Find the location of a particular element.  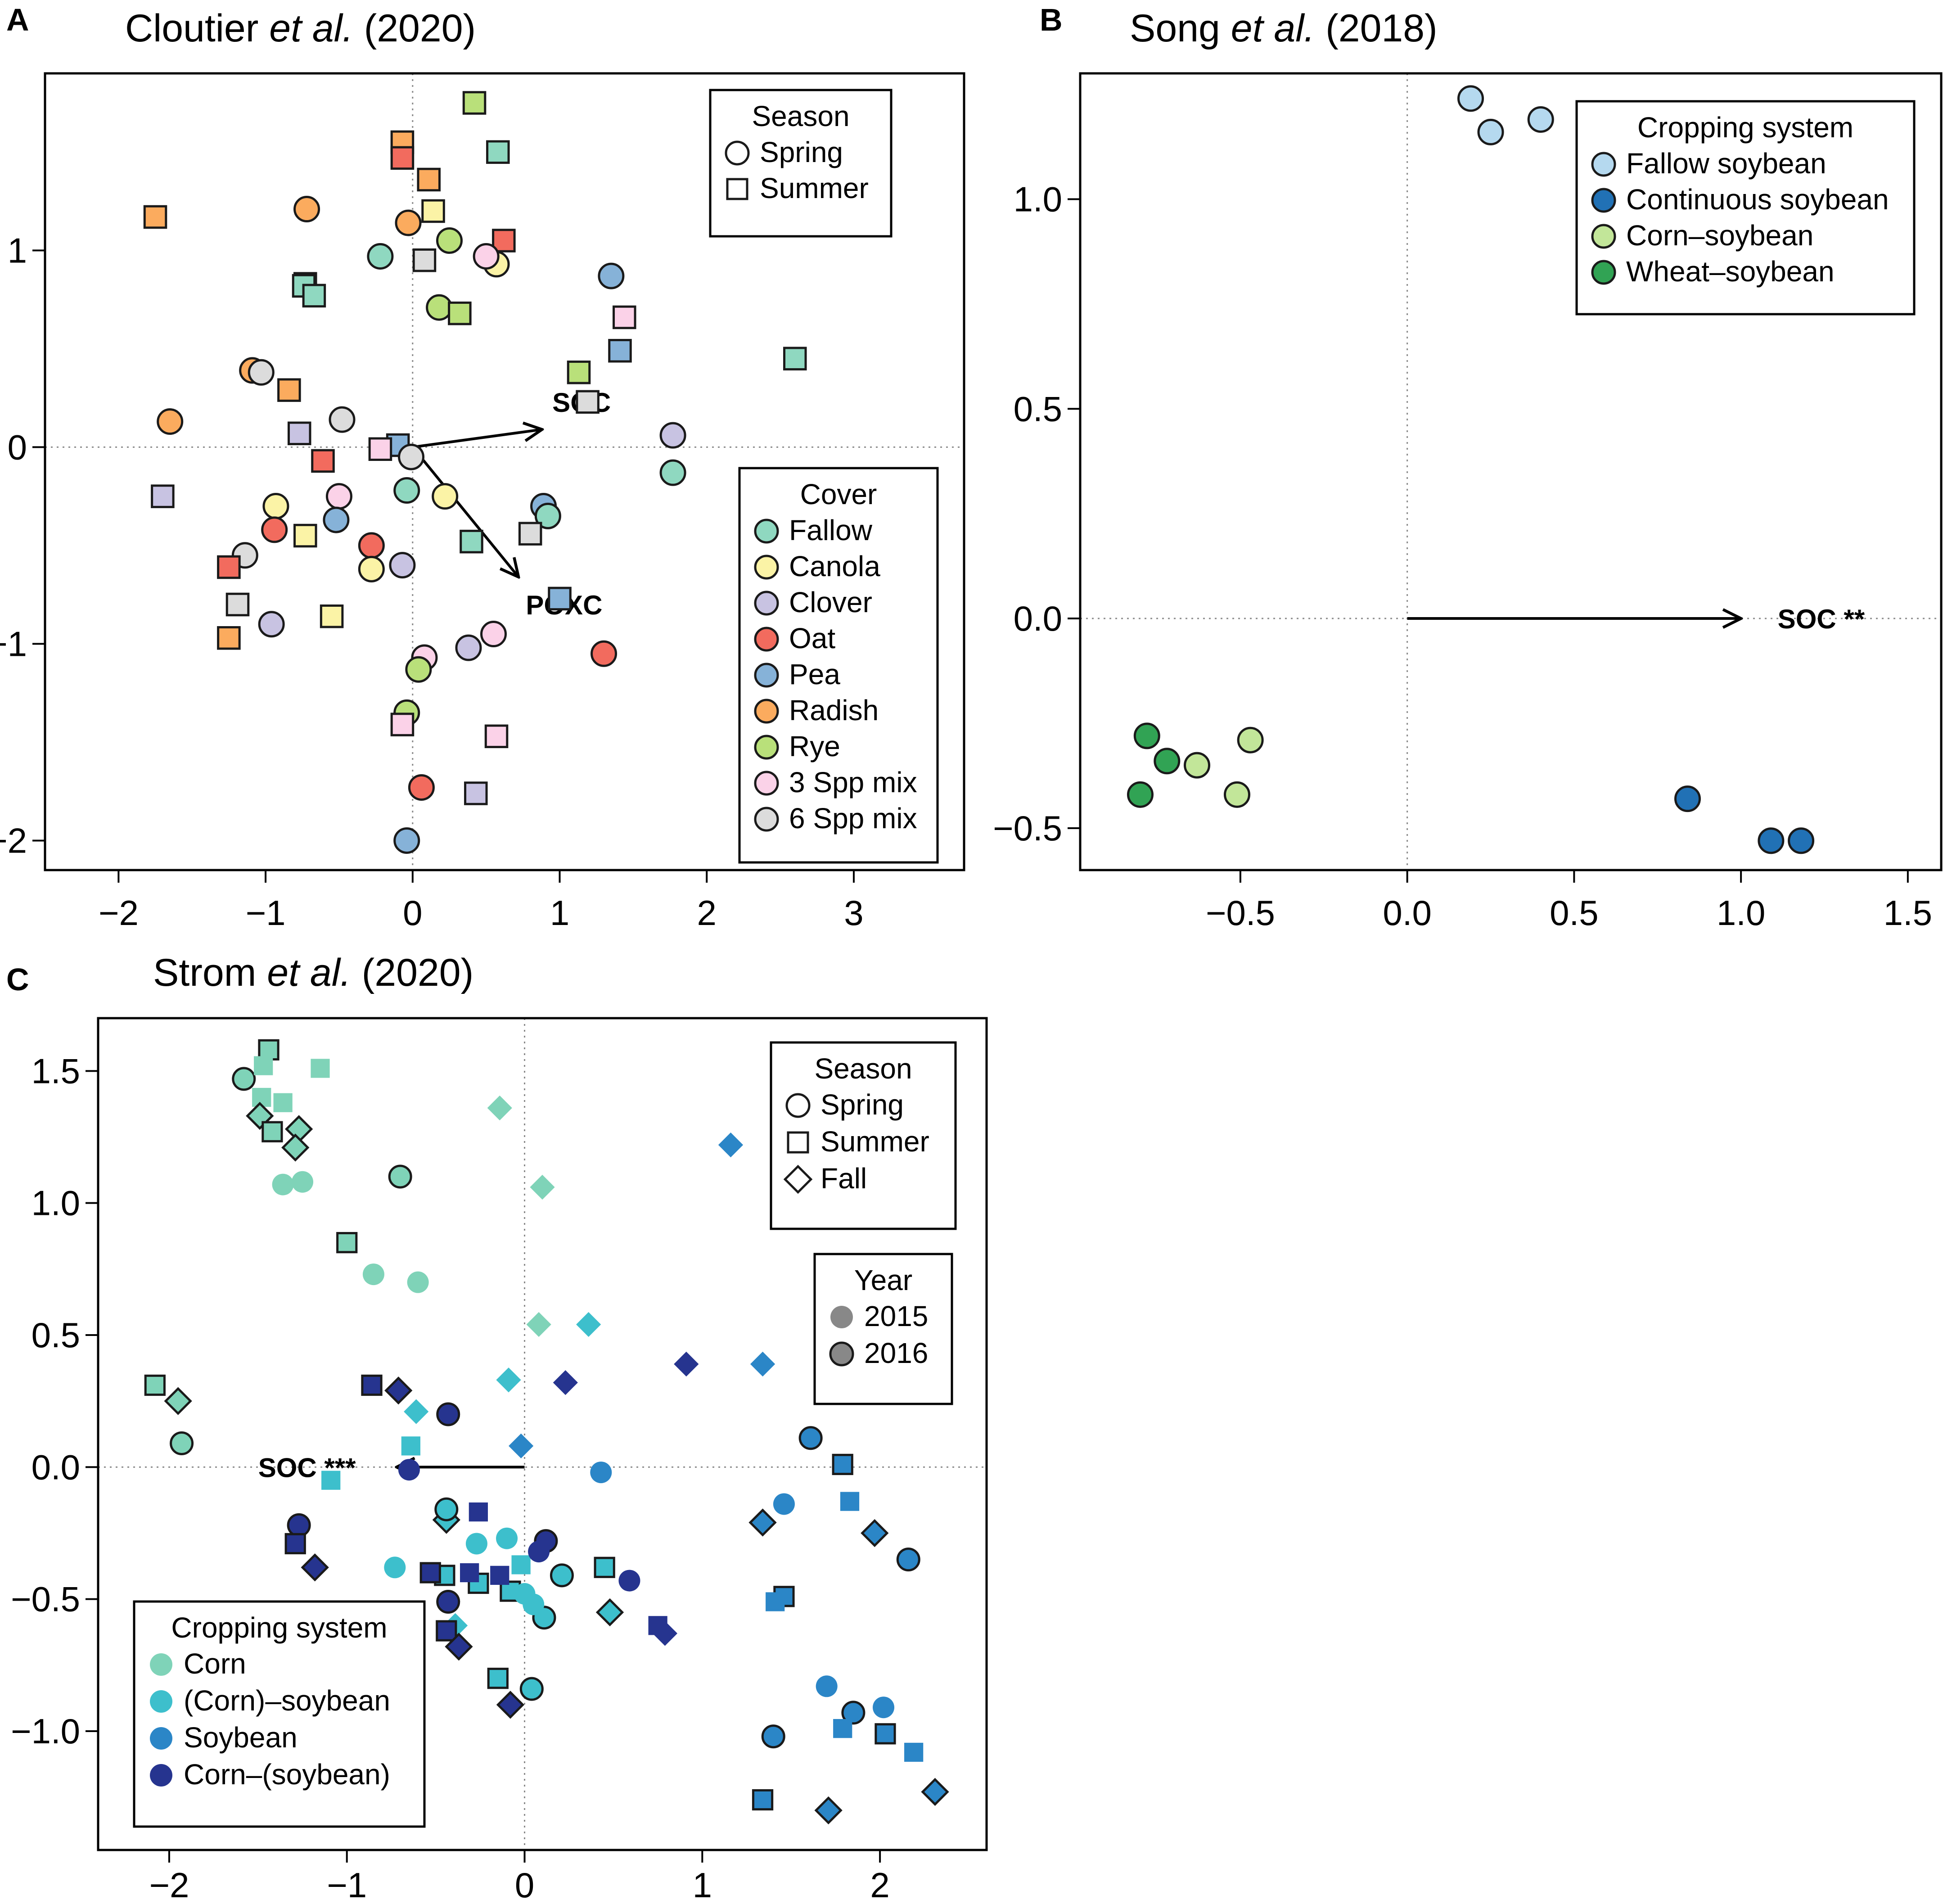

legend-label: Corn is located at coordinates (215, 1663).